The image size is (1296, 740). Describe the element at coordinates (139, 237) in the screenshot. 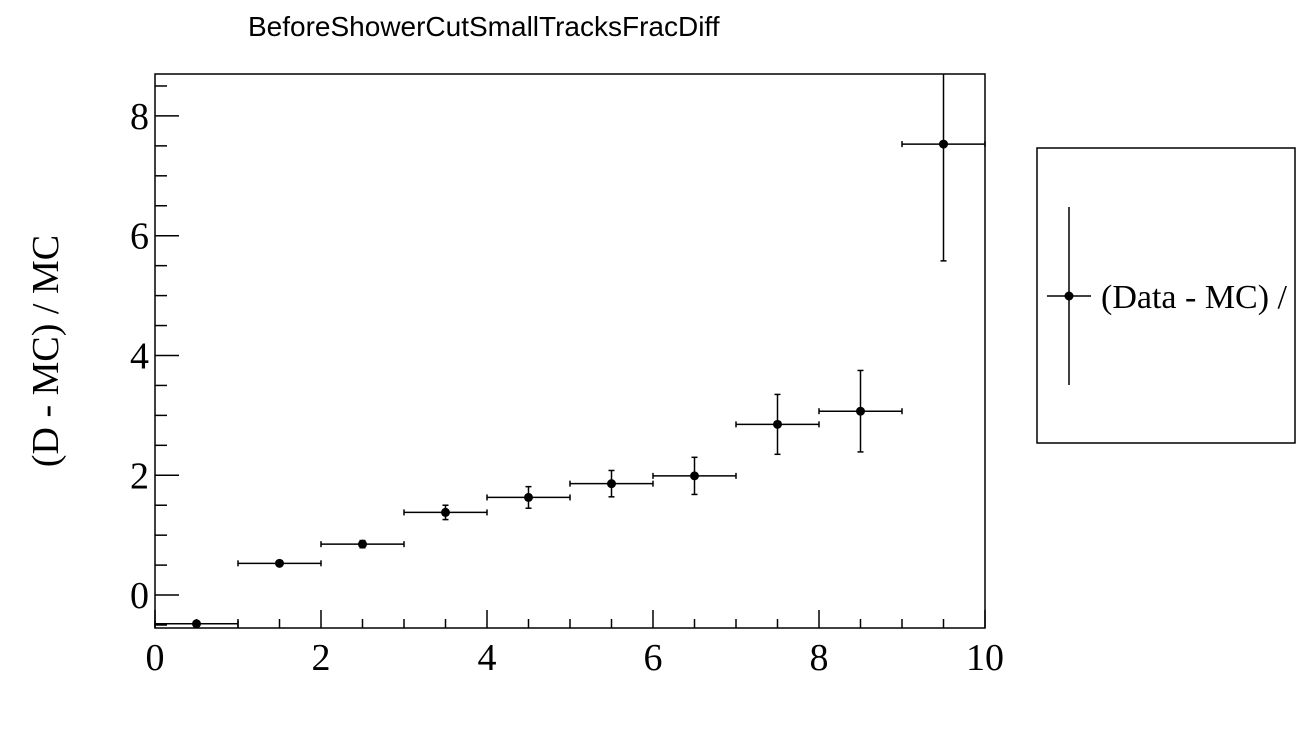

I see `y-tick-label: 6` at that location.